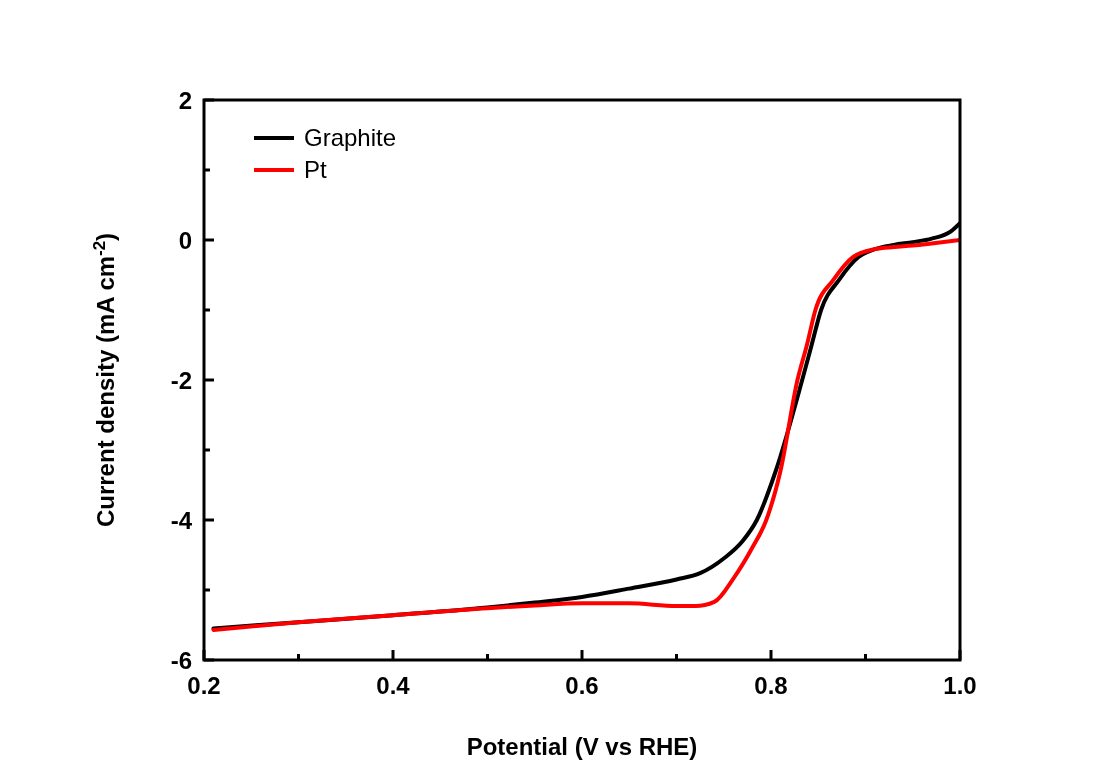 Image resolution: width=1103 pixels, height=782 pixels. I want to click on x-tick-label: 0.4, so click(393, 685).